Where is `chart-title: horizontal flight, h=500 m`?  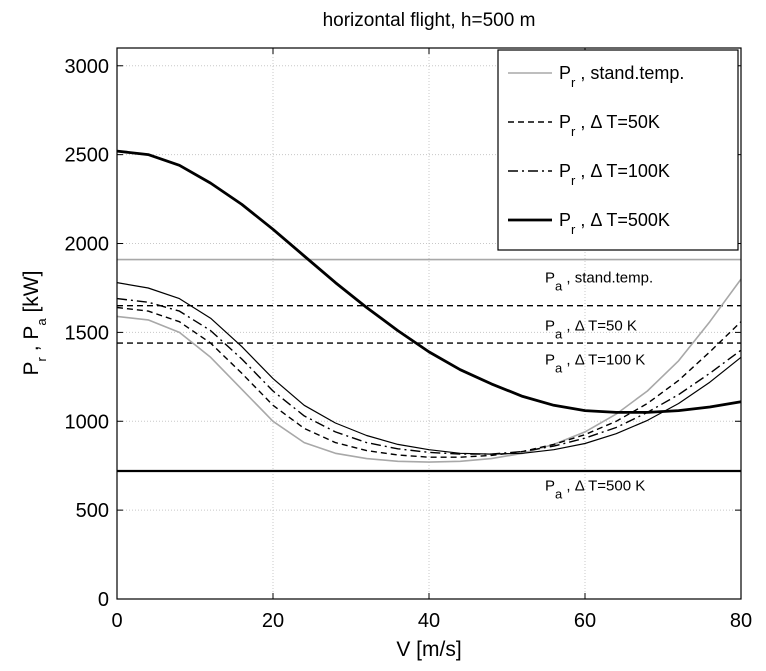
chart-title: horizontal flight, h=500 m is located at coordinates (429, 20).